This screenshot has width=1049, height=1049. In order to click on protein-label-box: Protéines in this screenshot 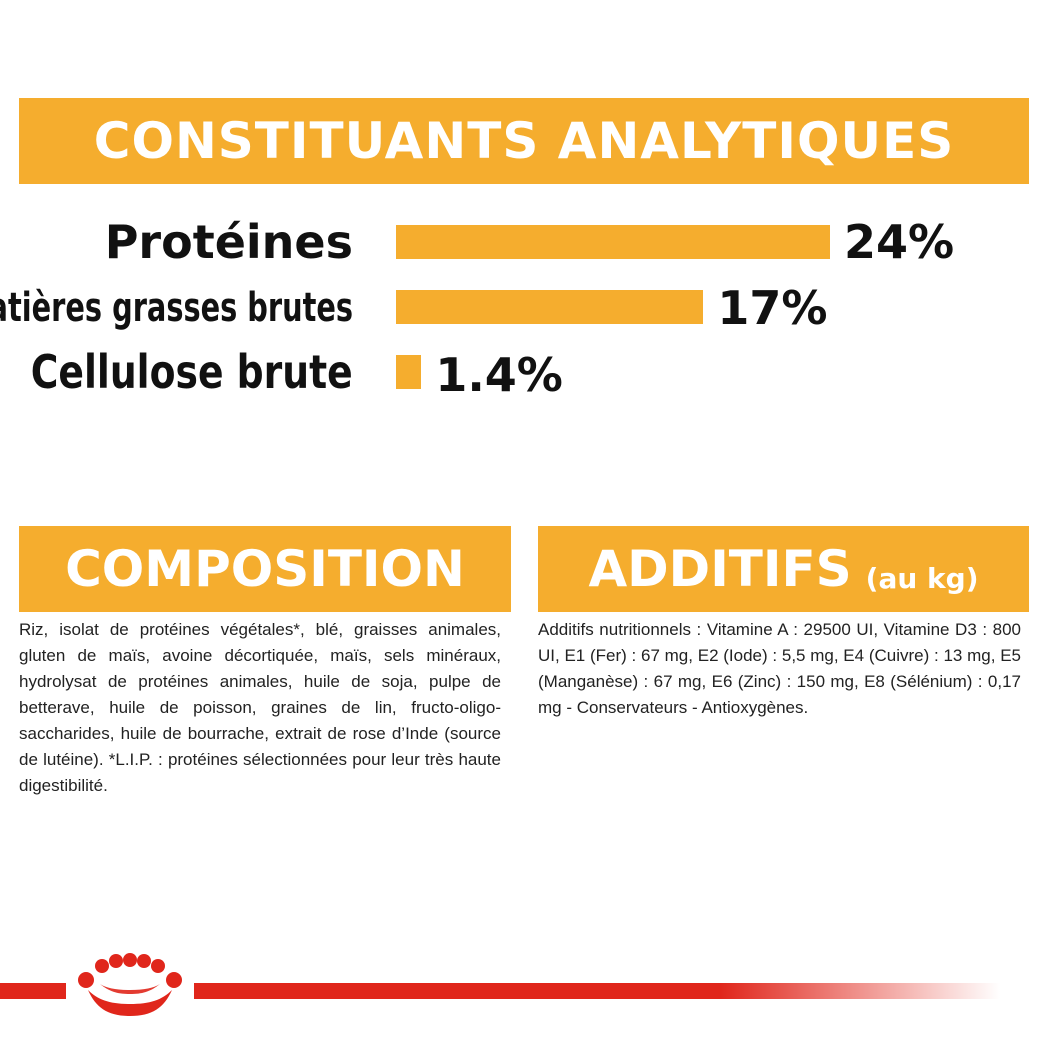, I will do `click(186, 242)`.